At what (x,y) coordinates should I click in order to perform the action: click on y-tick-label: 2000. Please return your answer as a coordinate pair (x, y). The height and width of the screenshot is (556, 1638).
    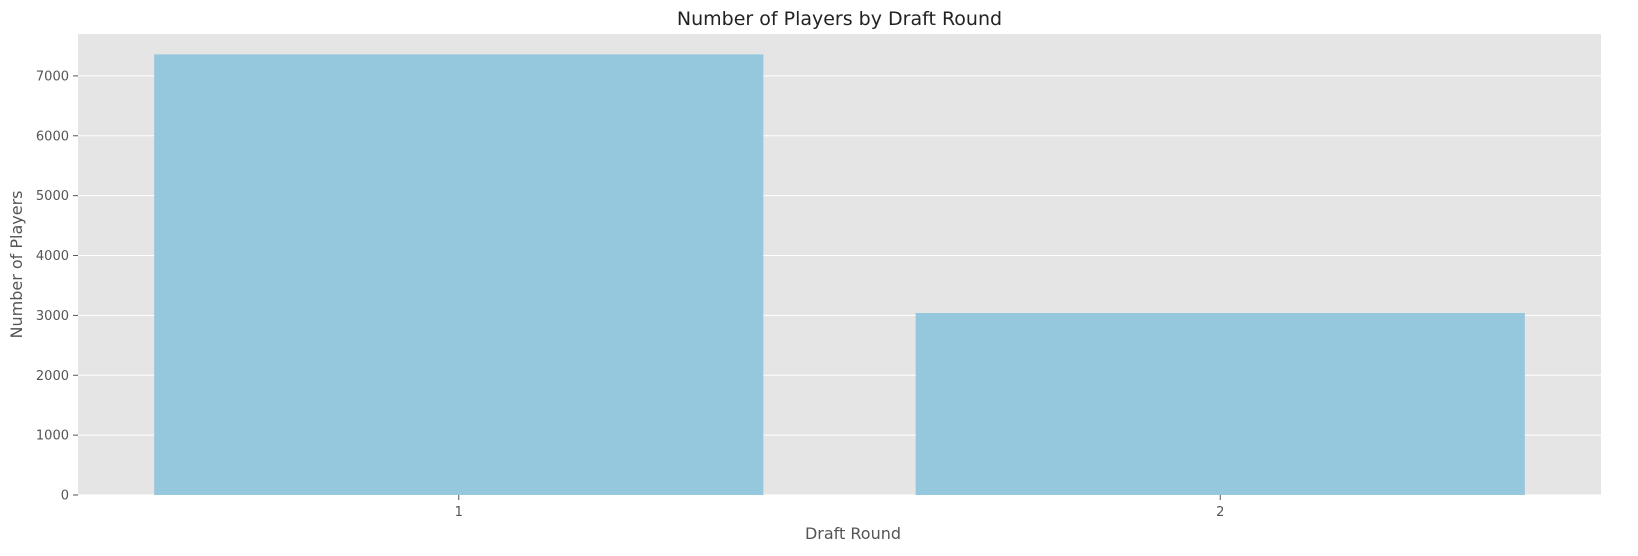
    Looking at the image, I should click on (52, 376).